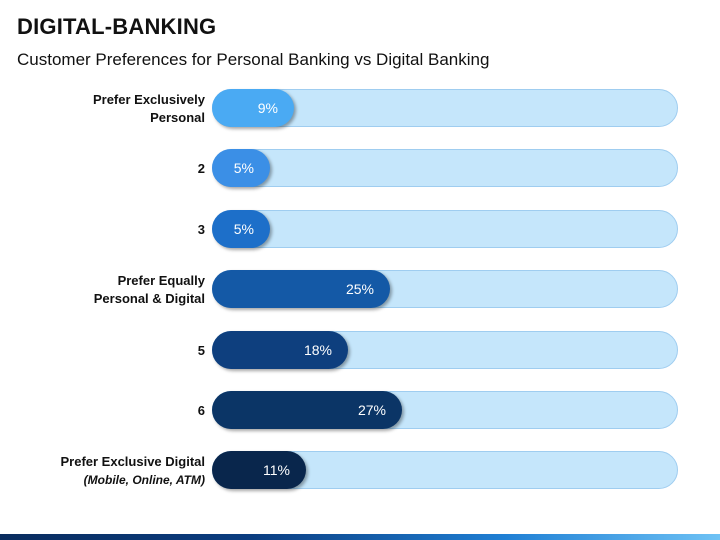  I want to click on category-label: Prefer Equally Personal & Digital, so click(105, 290).